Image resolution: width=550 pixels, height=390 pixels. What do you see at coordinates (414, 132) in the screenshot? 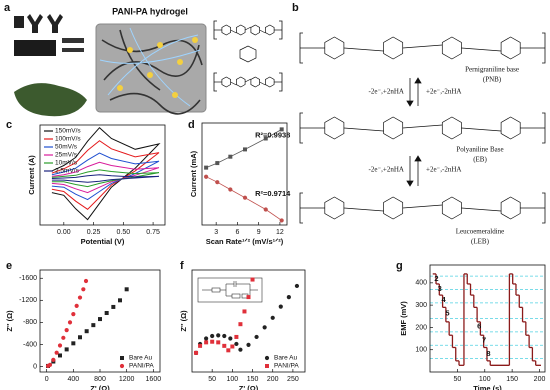
I see `reaction-arrows` at bounding box center [414, 132].